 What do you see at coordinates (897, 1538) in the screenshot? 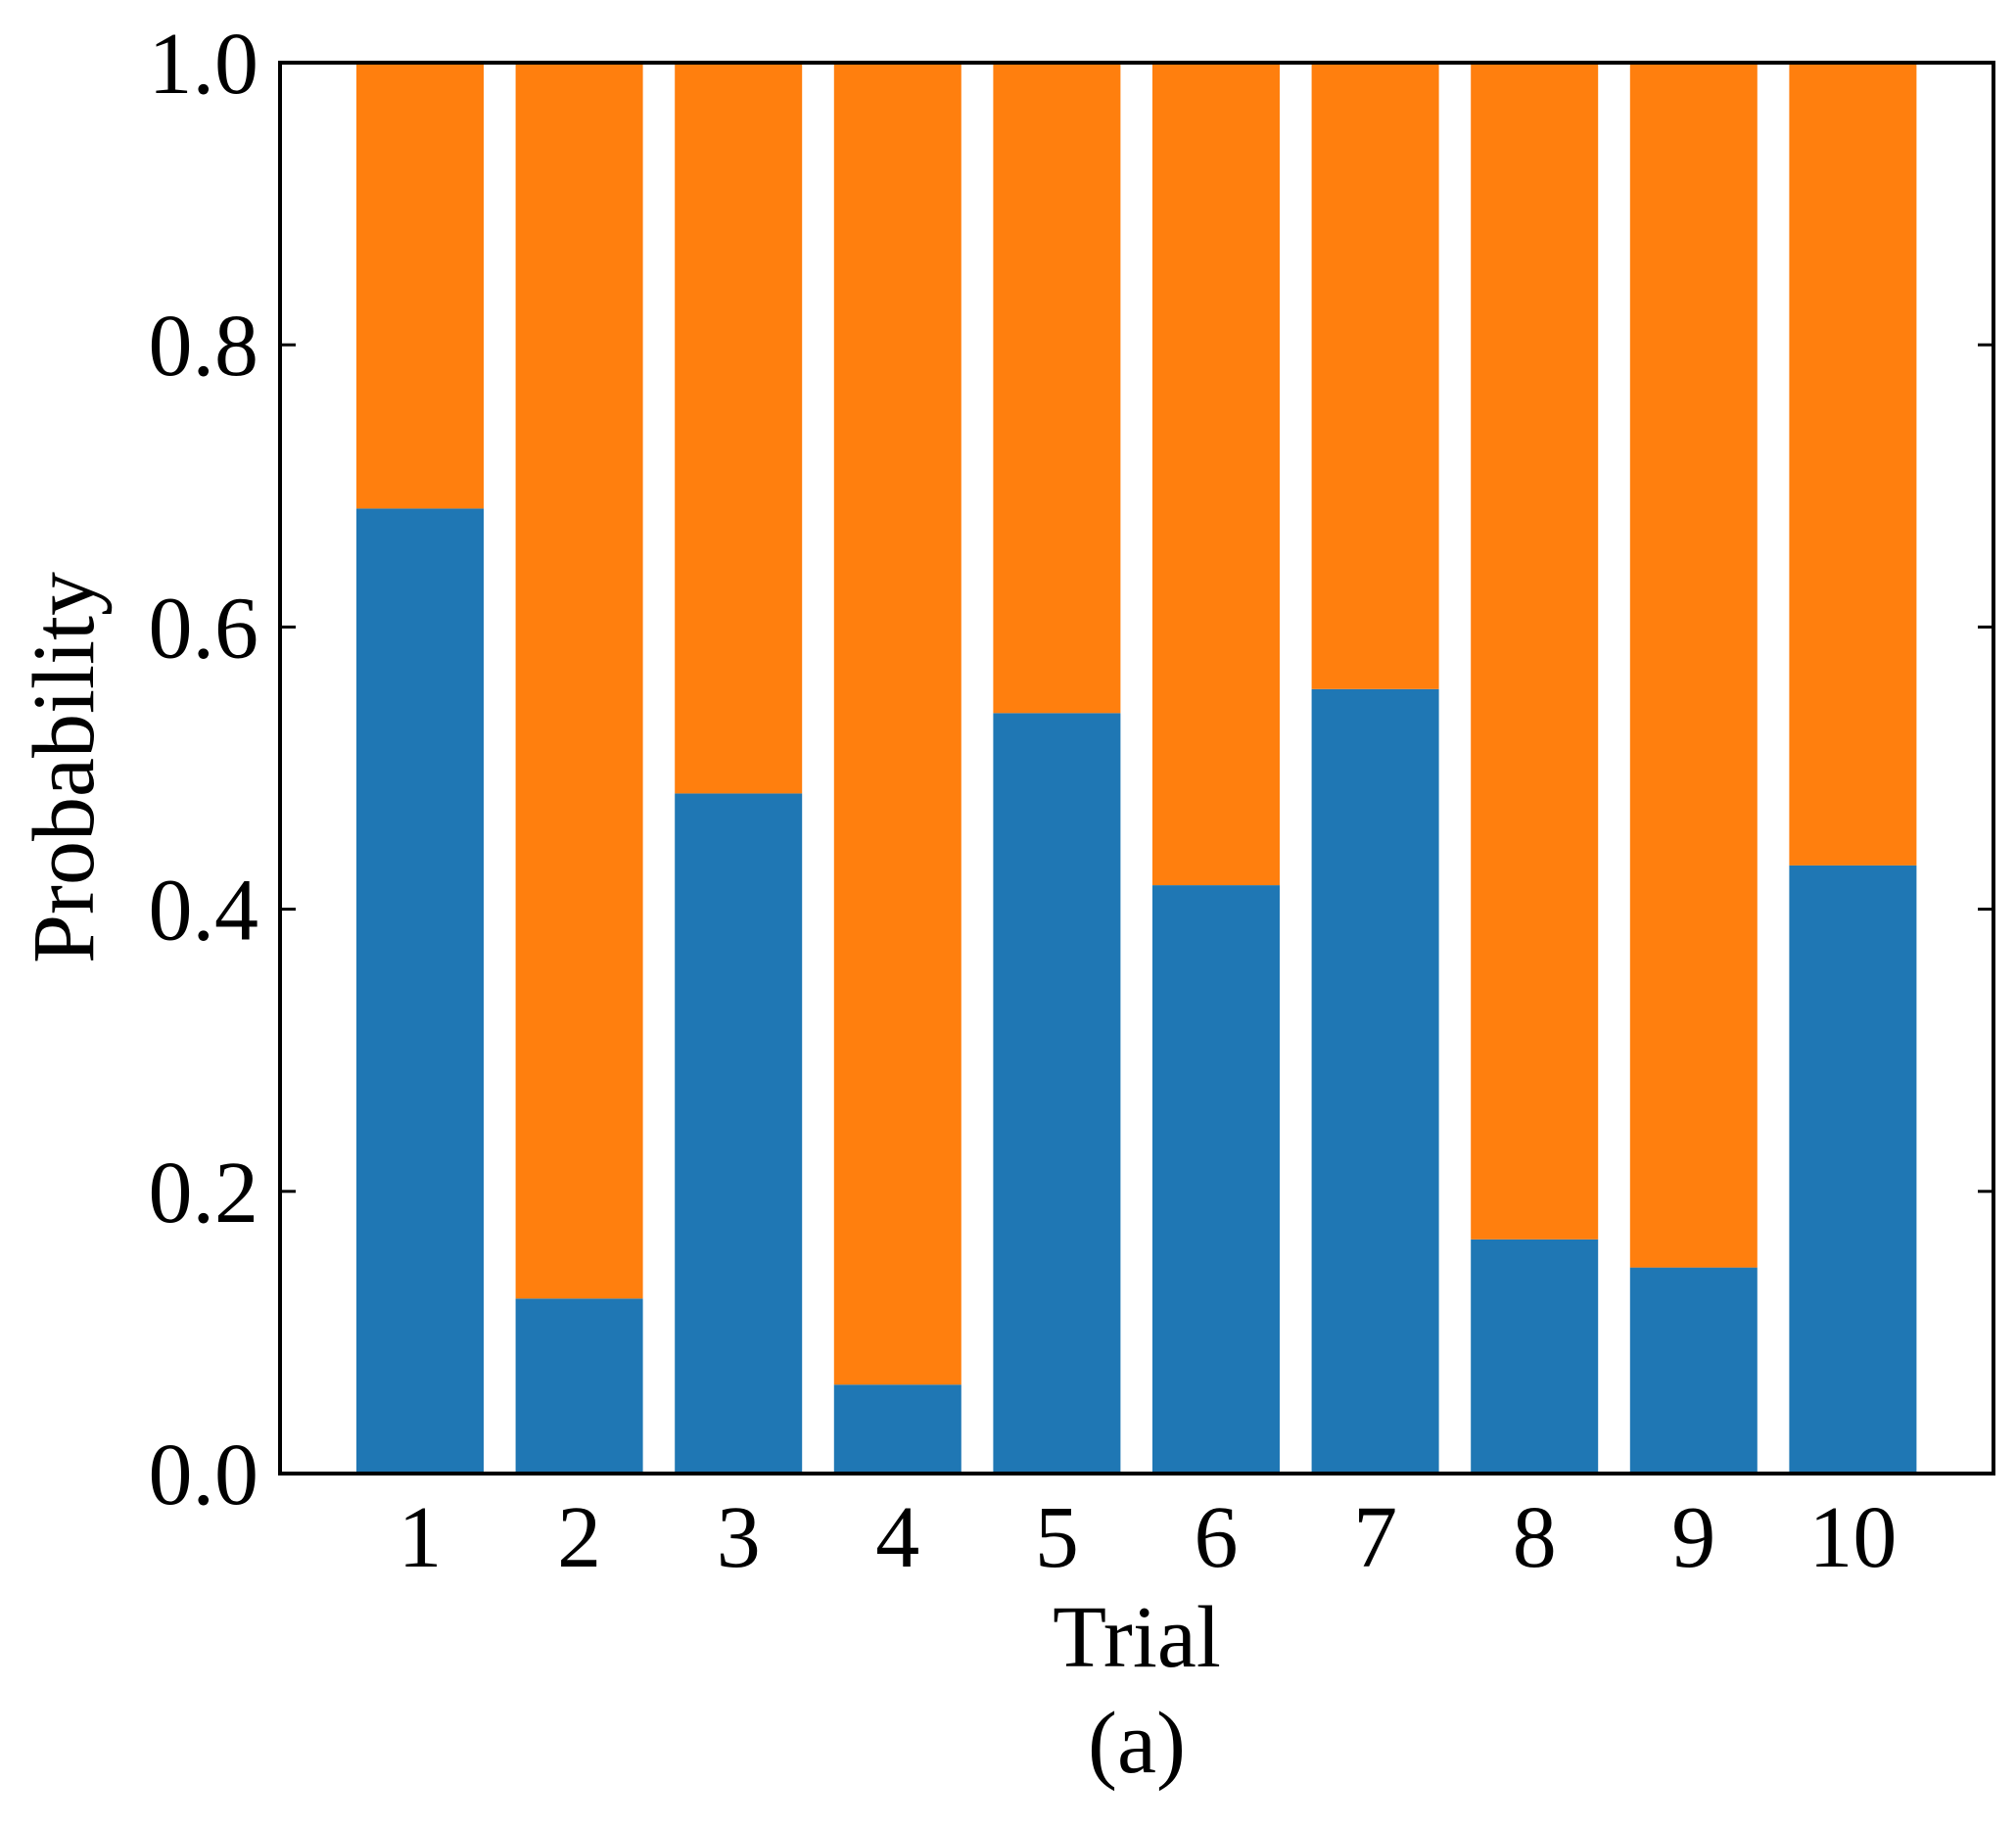
I see `x-tick-label: 4` at bounding box center [897, 1538].